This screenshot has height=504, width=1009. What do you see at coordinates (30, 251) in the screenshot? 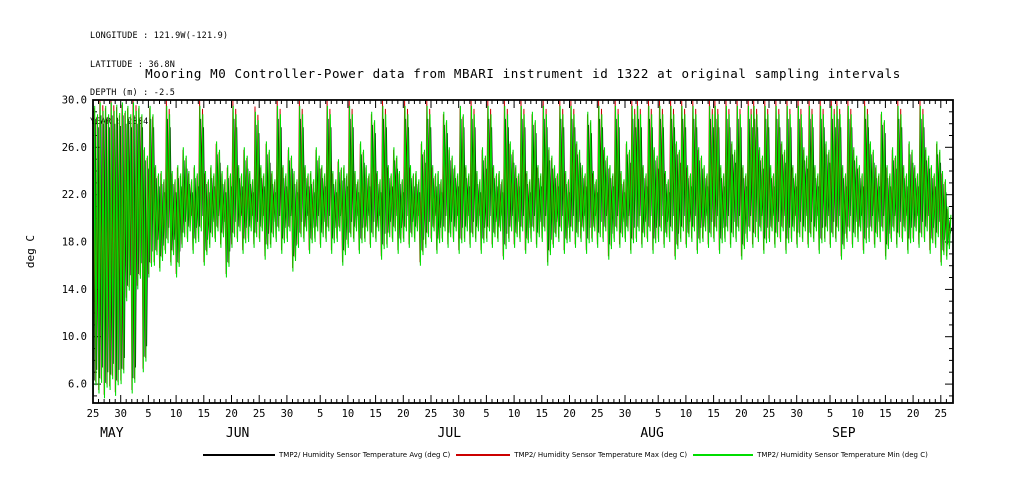
I see `y-axis-title: deg C` at bounding box center [30, 251].